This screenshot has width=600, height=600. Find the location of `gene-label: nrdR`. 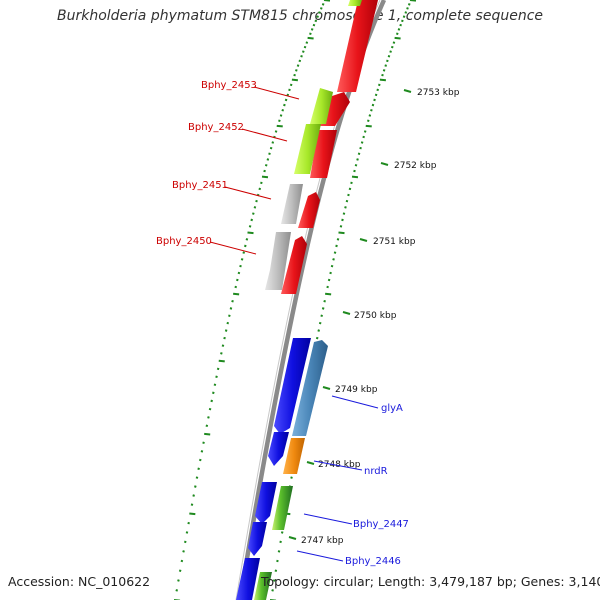

gene-label: nrdR is located at coordinates (376, 471).